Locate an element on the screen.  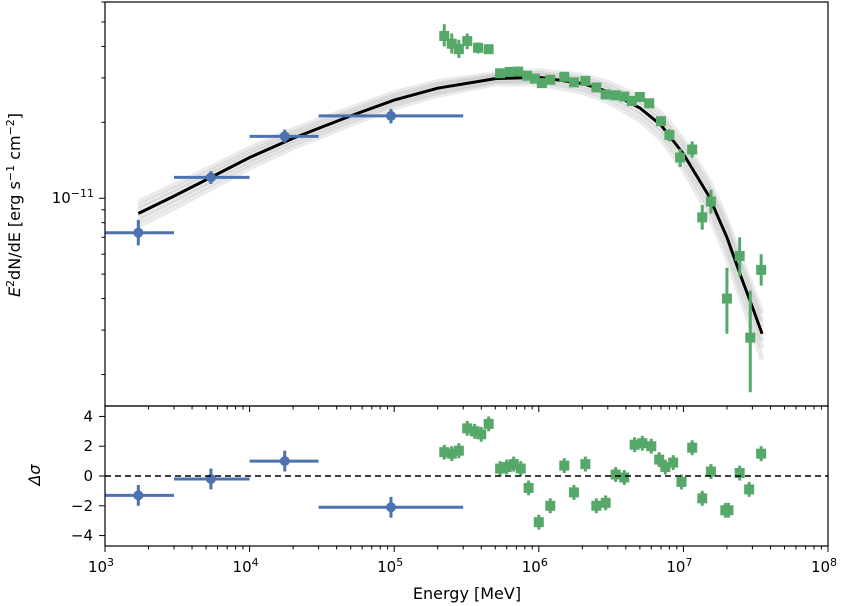
x-tick-label: 10³ is located at coordinates (101, 566).